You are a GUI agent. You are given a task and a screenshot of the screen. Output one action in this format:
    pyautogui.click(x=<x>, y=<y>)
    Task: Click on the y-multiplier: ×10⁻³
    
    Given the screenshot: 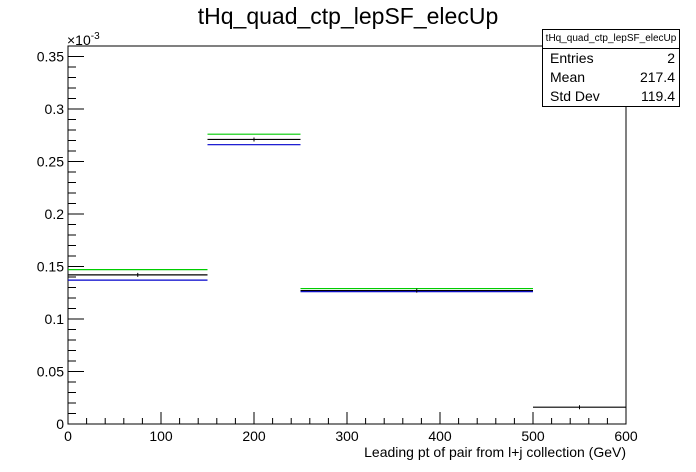 What is the action you would take?
    pyautogui.click(x=83, y=39)
    